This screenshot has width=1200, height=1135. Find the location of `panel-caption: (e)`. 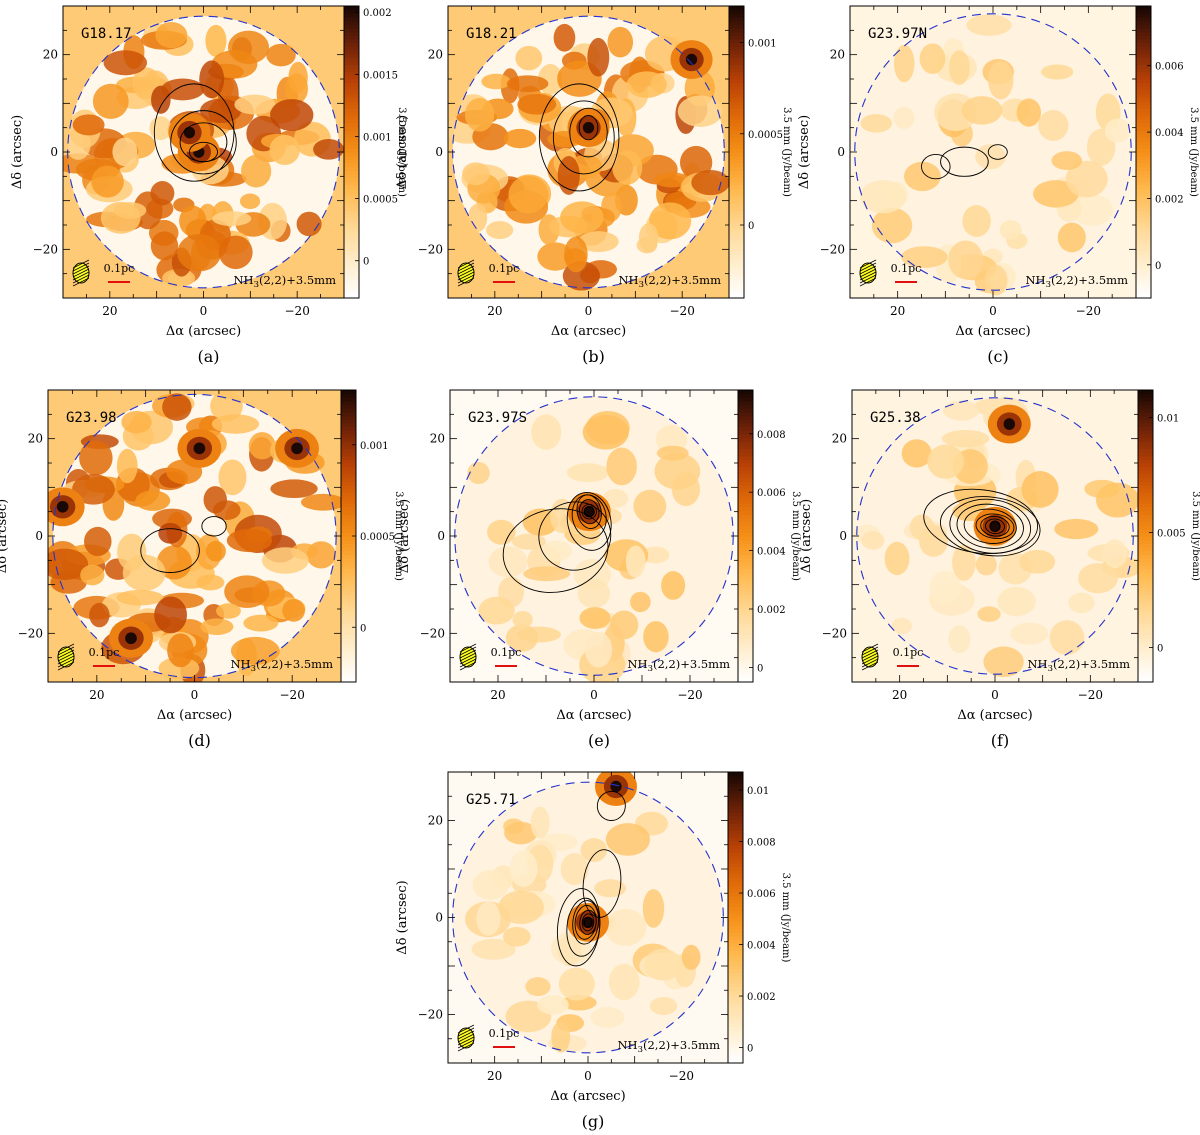

panel-caption: (e) is located at coordinates (599, 740).